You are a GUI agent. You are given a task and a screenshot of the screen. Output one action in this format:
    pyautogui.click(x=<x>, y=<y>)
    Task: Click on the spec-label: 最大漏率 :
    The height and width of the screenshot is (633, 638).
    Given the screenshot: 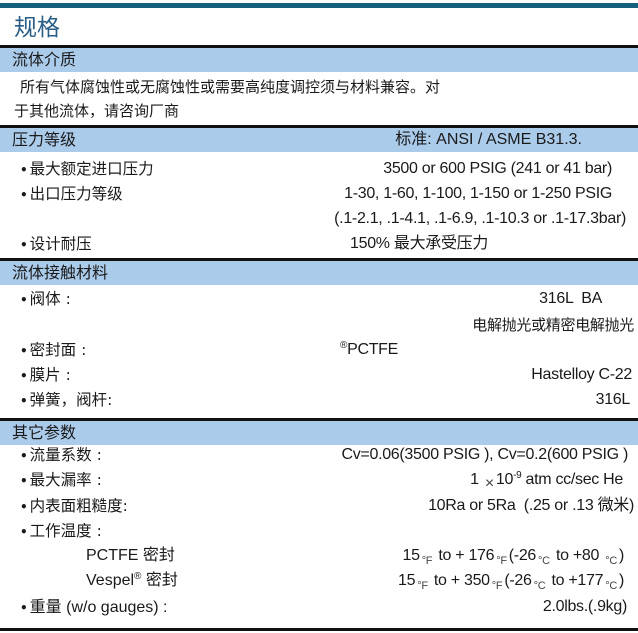 What is the action you would take?
    pyautogui.click(x=65, y=480)
    